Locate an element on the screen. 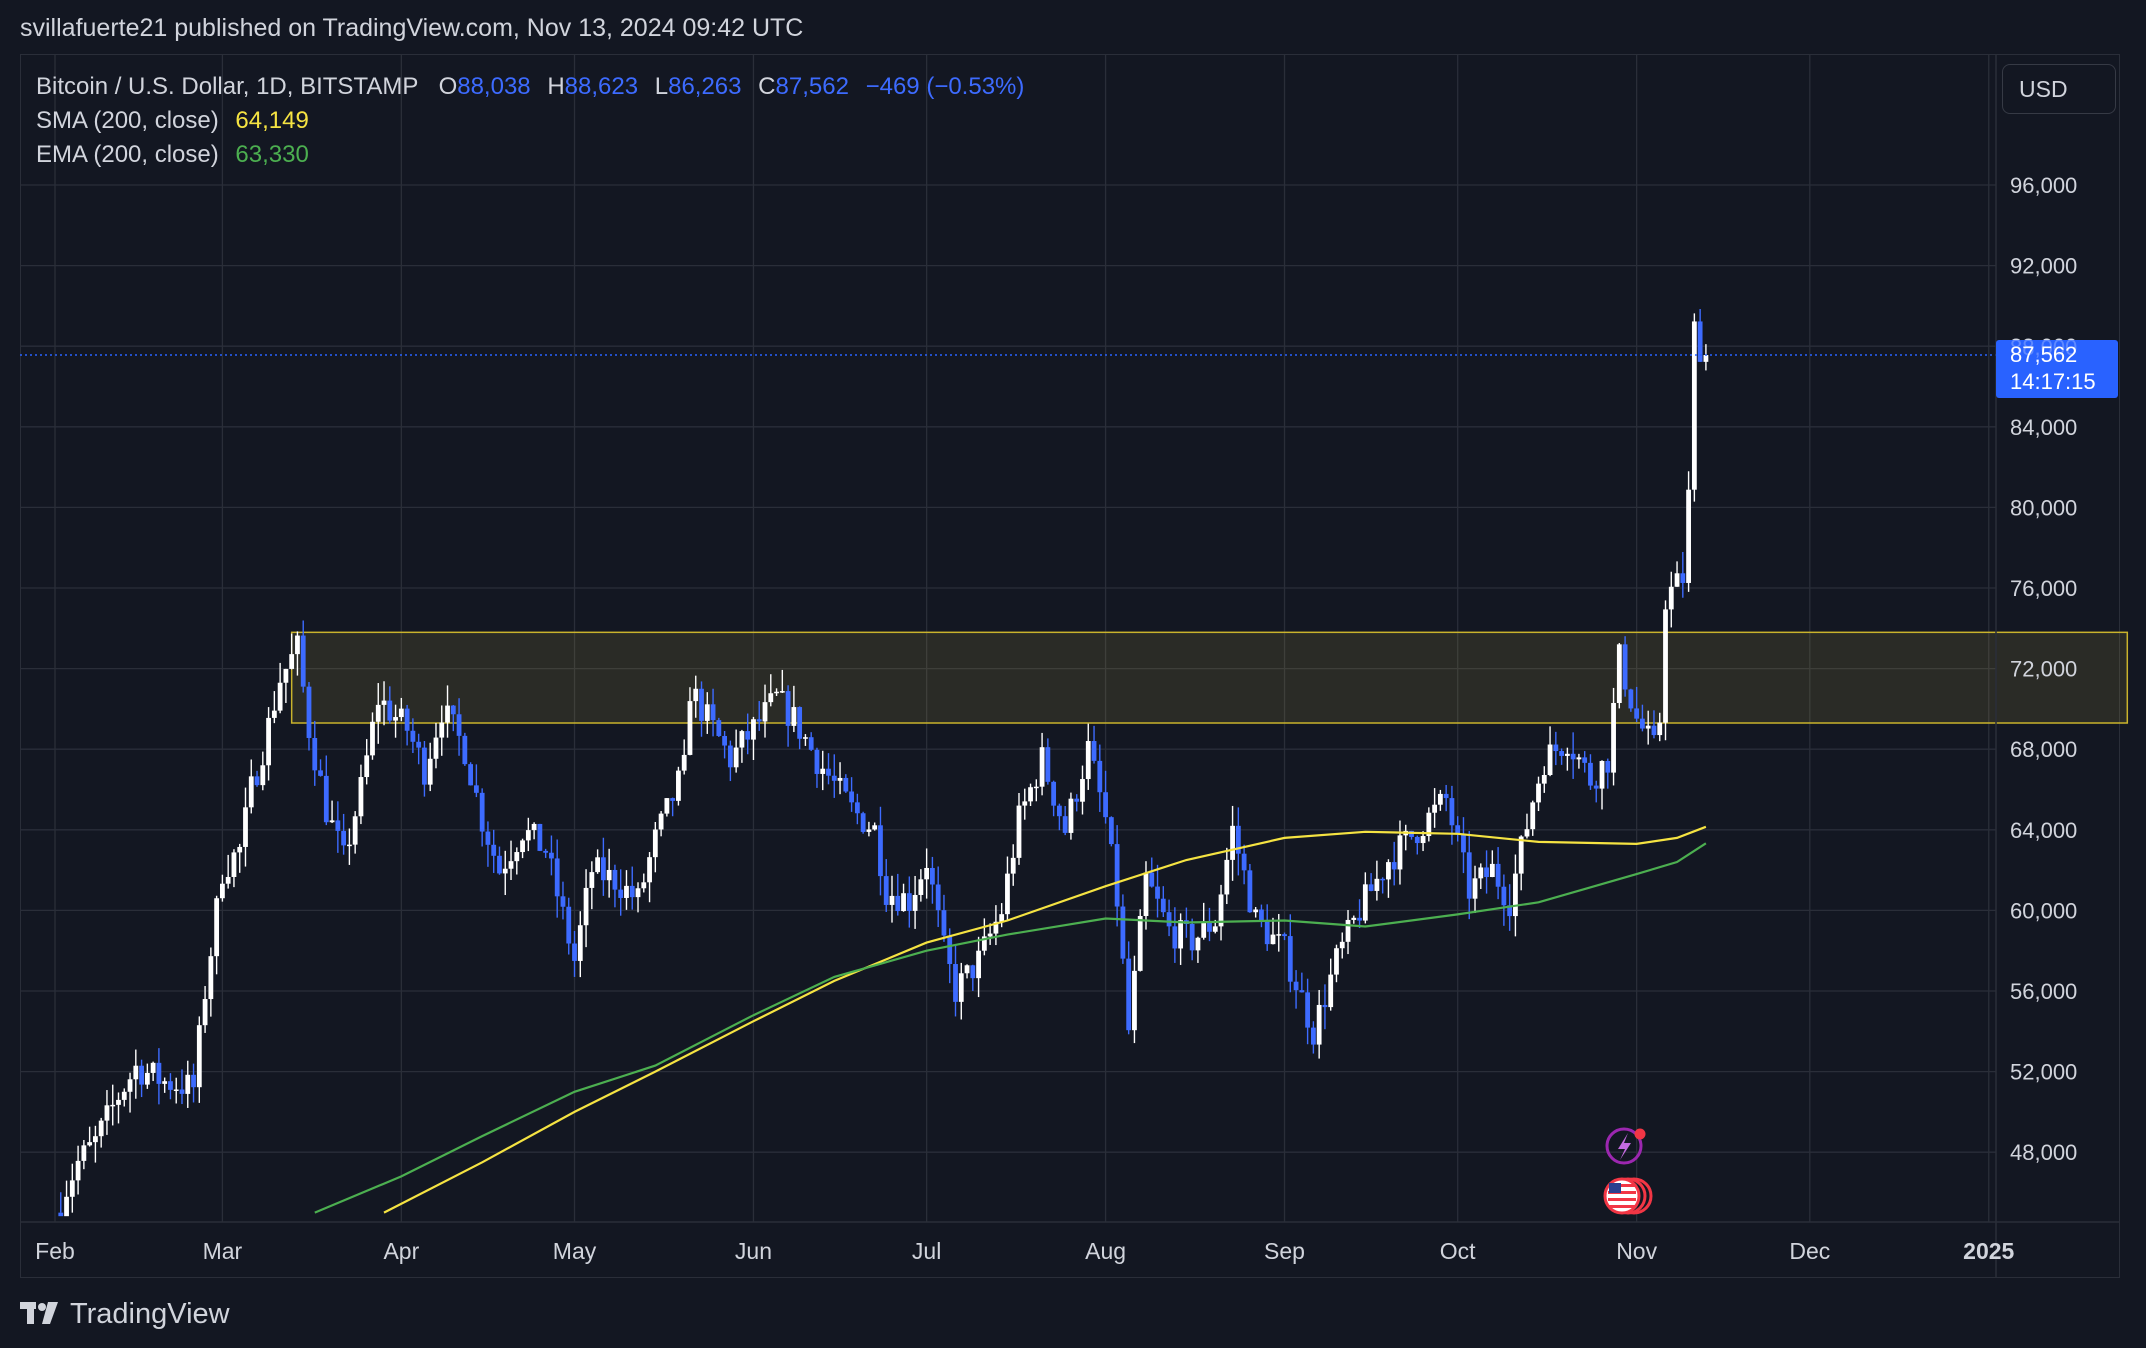 Image resolution: width=2146 pixels, height=1348 pixels. legend-sma-row: SMA (200, close) 64,149 is located at coordinates (530, 121).